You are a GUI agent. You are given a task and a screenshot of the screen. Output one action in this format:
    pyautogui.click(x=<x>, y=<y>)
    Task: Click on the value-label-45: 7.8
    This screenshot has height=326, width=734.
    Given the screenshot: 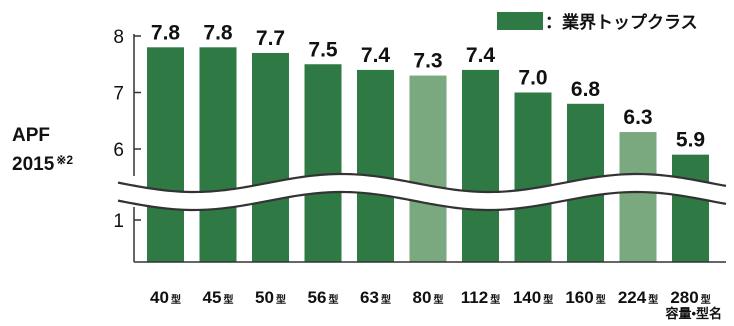 What is the action you would take?
    pyautogui.click(x=218, y=32)
    